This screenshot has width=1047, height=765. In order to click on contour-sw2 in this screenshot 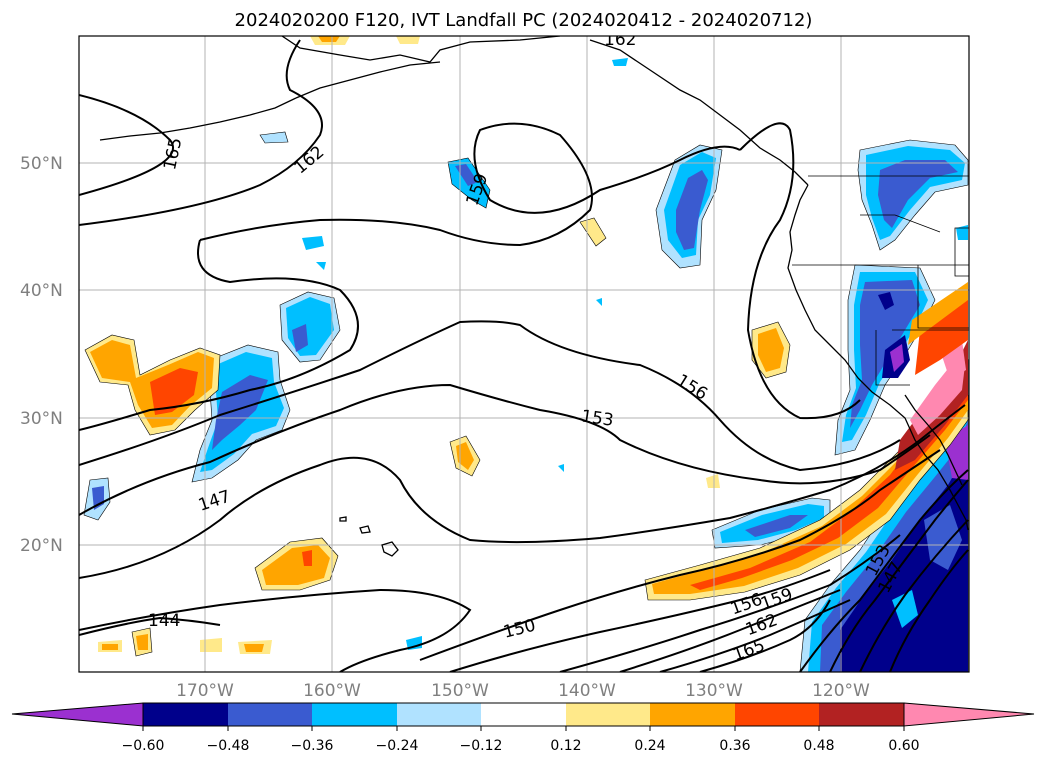, I will do `click(899, 575)`.